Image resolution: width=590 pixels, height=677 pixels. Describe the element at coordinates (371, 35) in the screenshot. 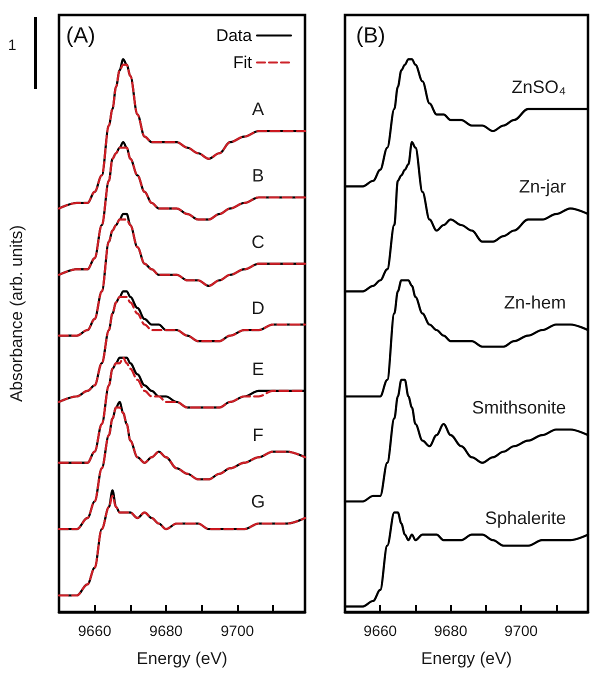

I see `chart-title: (B)` at that location.